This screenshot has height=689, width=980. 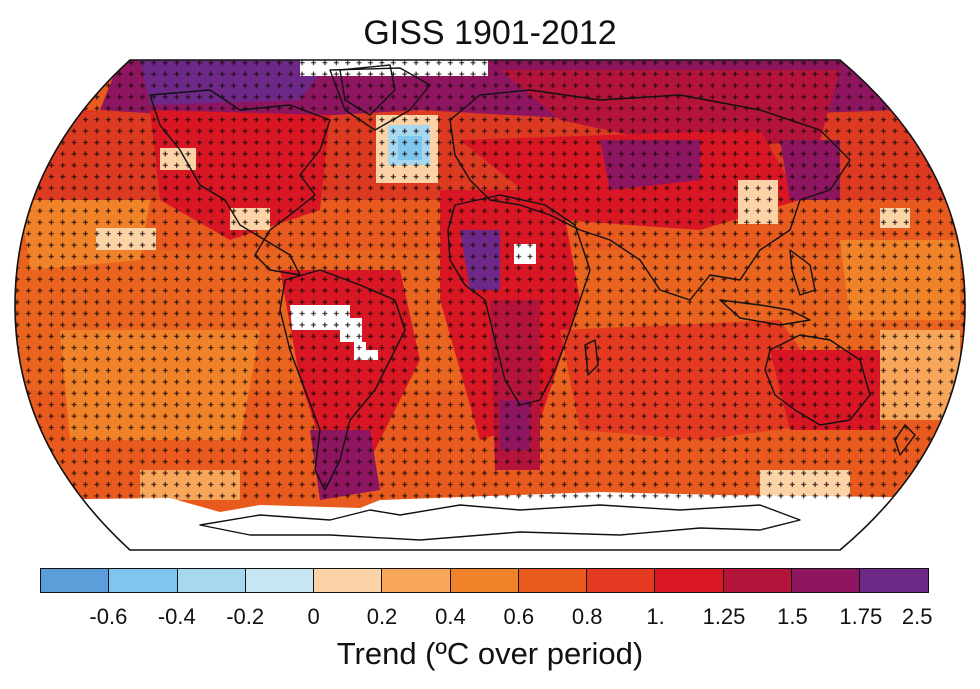 What do you see at coordinates (313, 616) in the screenshot?
I see `colorbar-tick-label: 0` at bounding box center [313, 616].